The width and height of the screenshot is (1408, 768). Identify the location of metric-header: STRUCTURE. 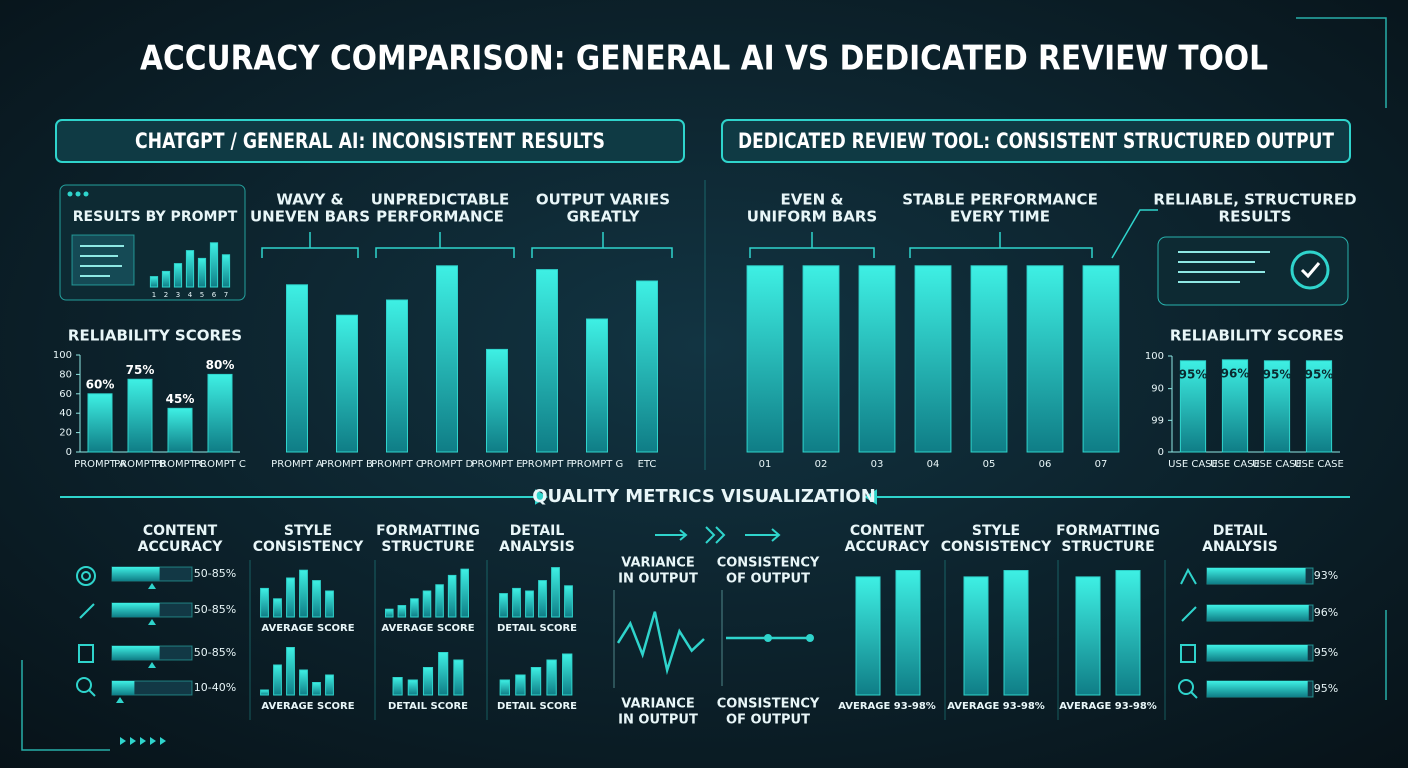
(427, 547).